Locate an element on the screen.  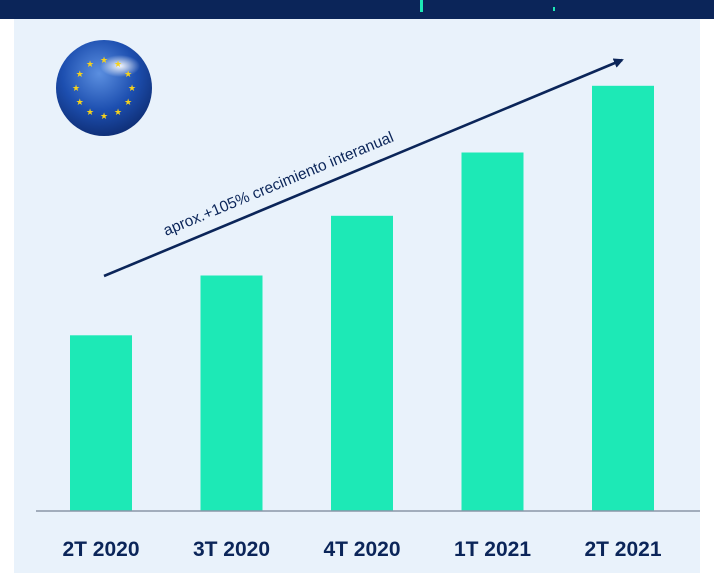
x-tick-label: 2T 2021 is located at coordinates (622, 549).